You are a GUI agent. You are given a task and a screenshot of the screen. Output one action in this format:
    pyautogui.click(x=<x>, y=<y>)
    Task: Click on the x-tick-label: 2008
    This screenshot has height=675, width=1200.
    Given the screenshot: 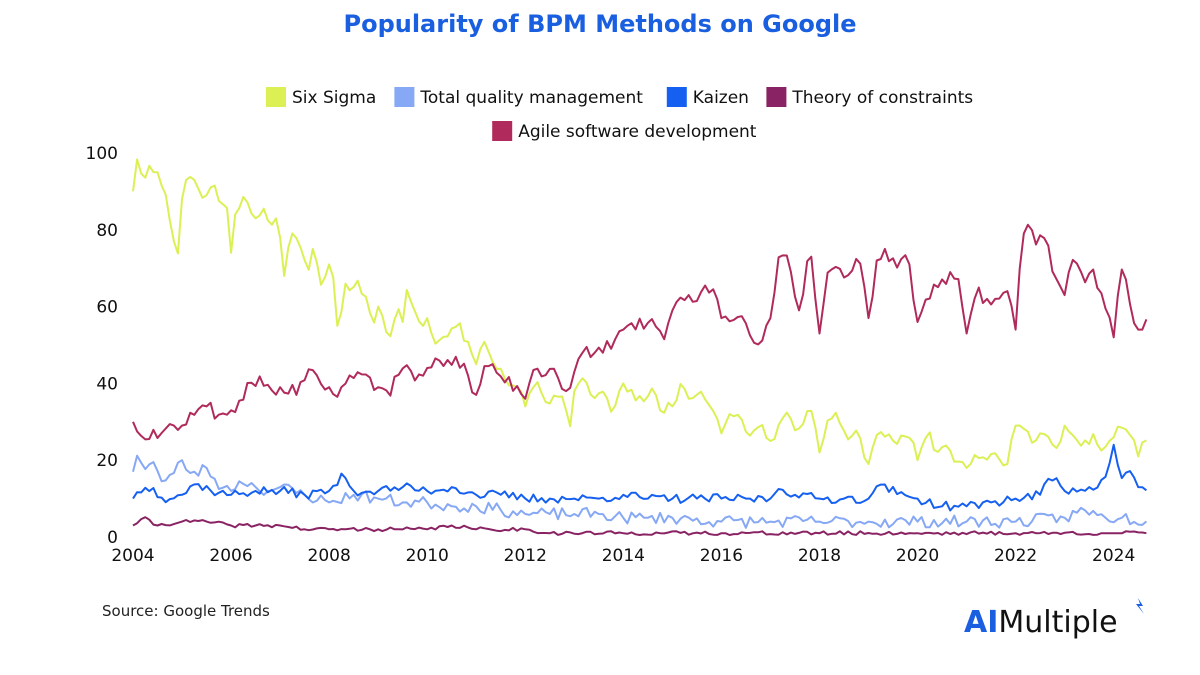 What is the action you would take?
    pyautogui.click(x=329, y=556)
    